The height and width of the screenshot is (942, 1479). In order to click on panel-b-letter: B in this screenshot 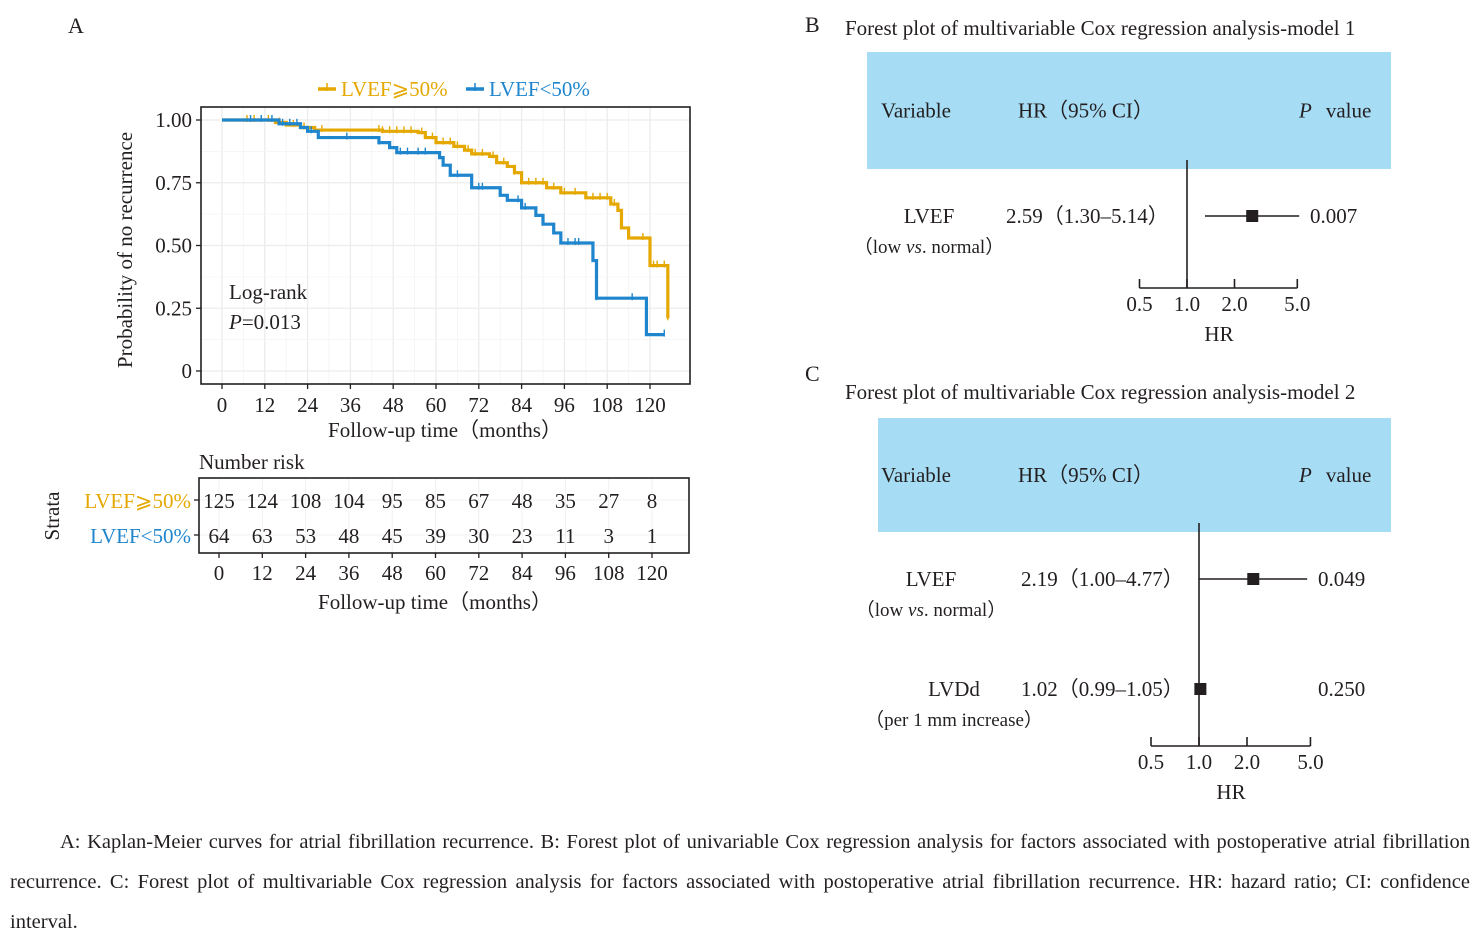, I will do `click(812, 24)`.